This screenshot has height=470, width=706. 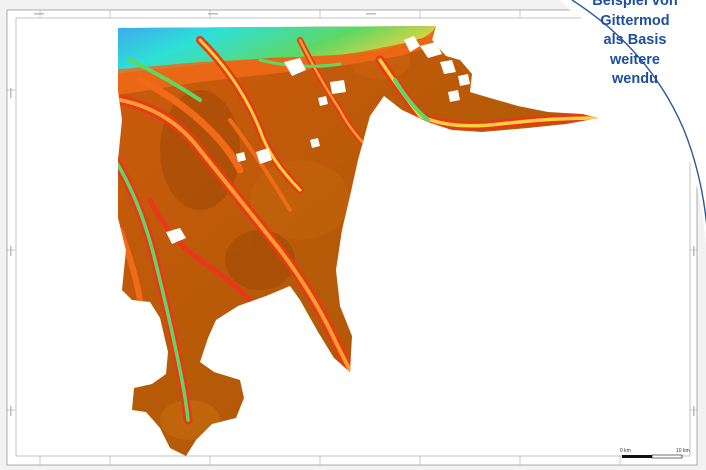 I want to click on scalebar-right-label: 10 km, so click(x=683, y=451).